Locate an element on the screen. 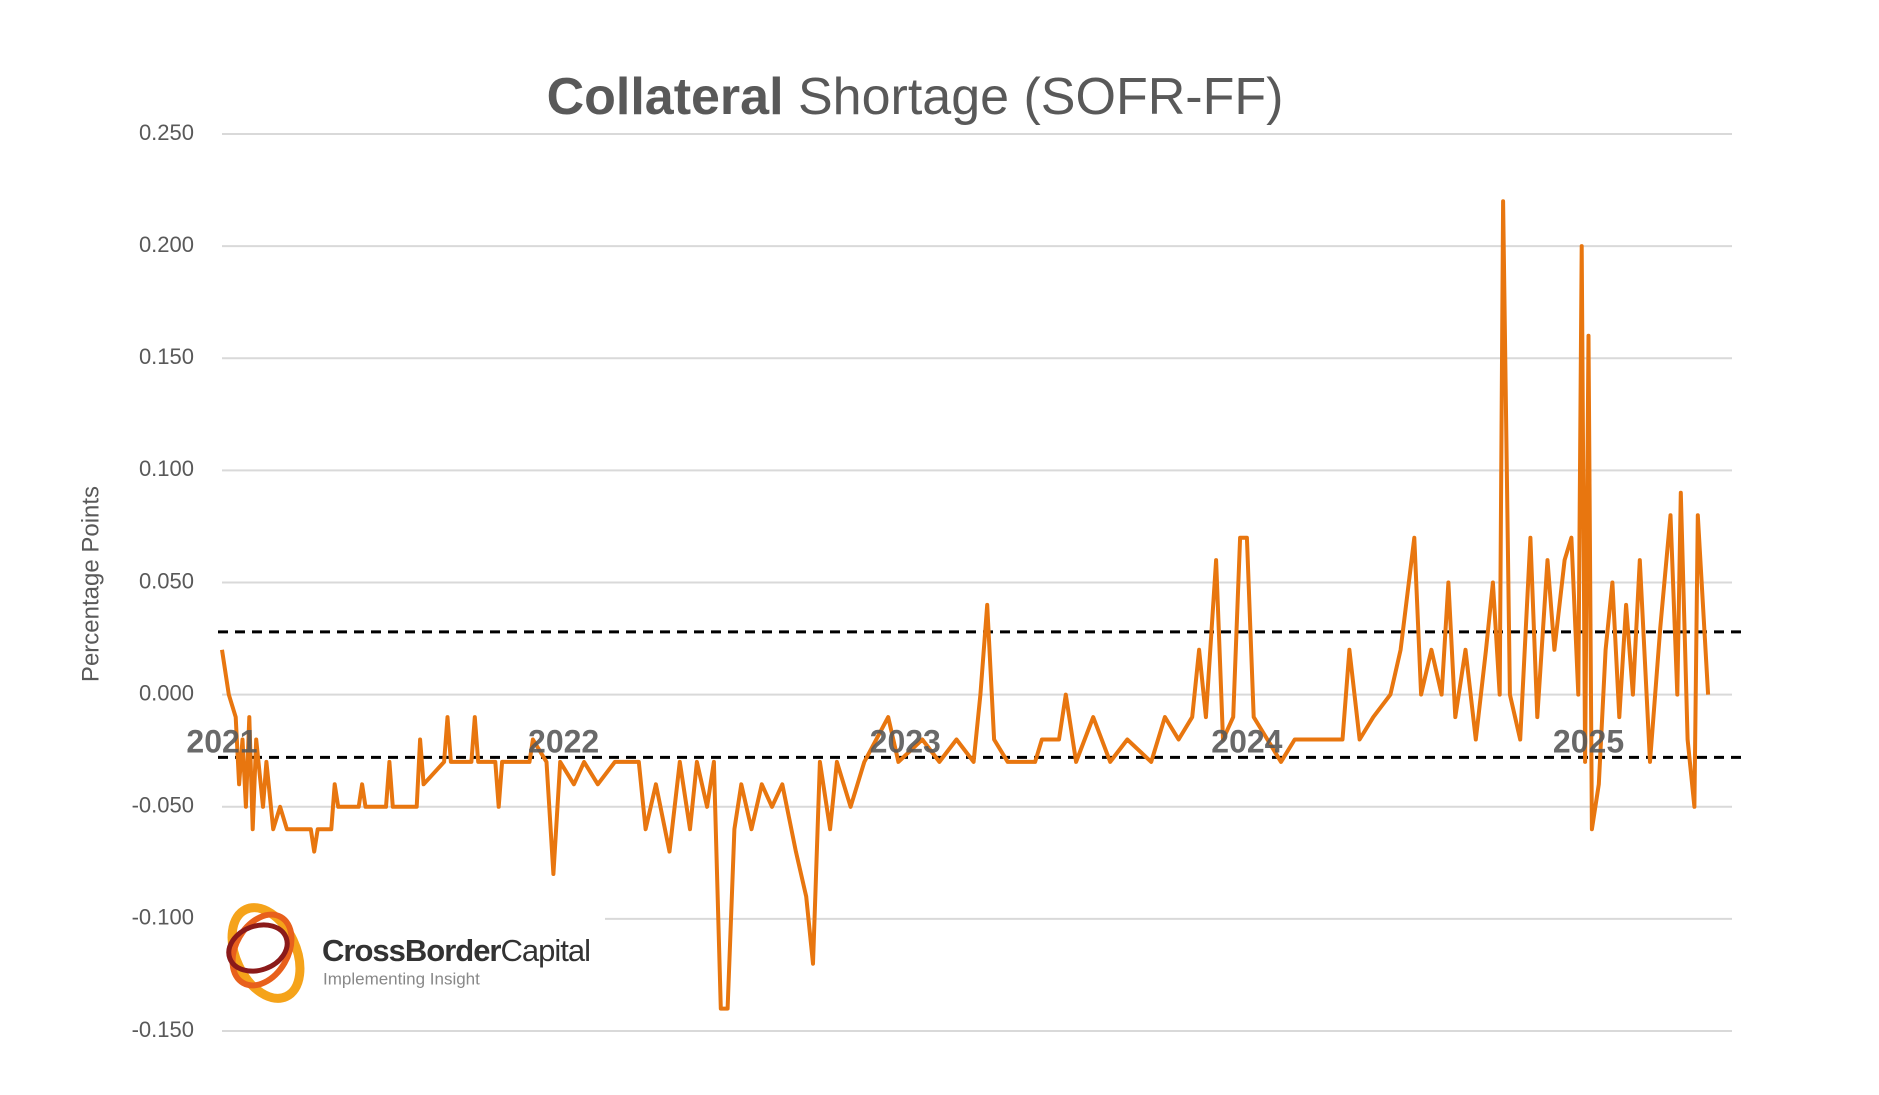 The image size is (1879, 1095). title-regular: Shortage (SOFR-FF) is located at coordinates (1040, 97).